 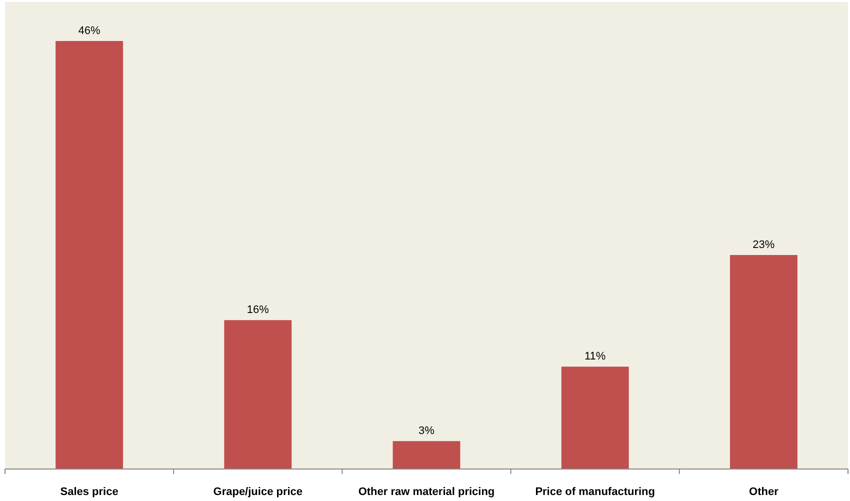 What do you see at coordinates (258, 492) in the screenshot?
I see `x-tick-label: Grape/juice price` at bounding box center [258, 492].